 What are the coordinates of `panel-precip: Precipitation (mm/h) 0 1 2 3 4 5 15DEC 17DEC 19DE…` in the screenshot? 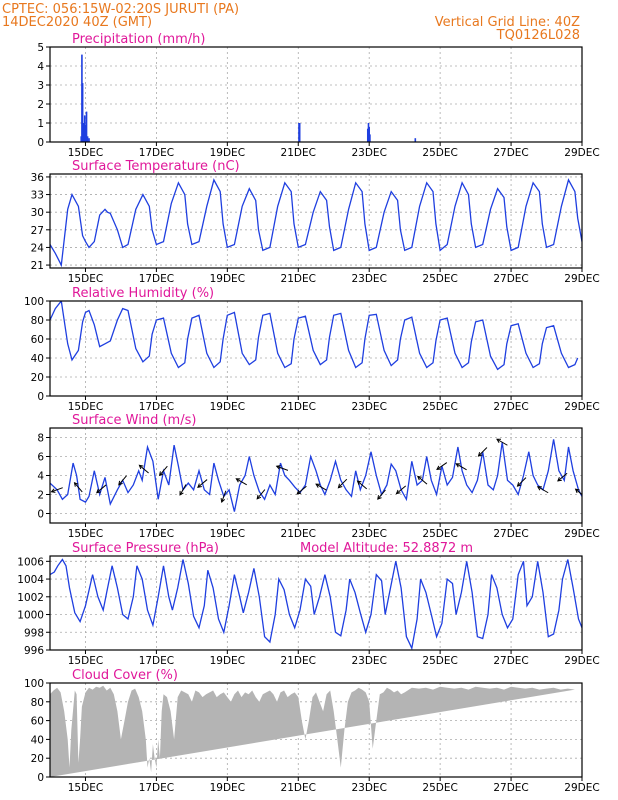 It's located at (318, 95).